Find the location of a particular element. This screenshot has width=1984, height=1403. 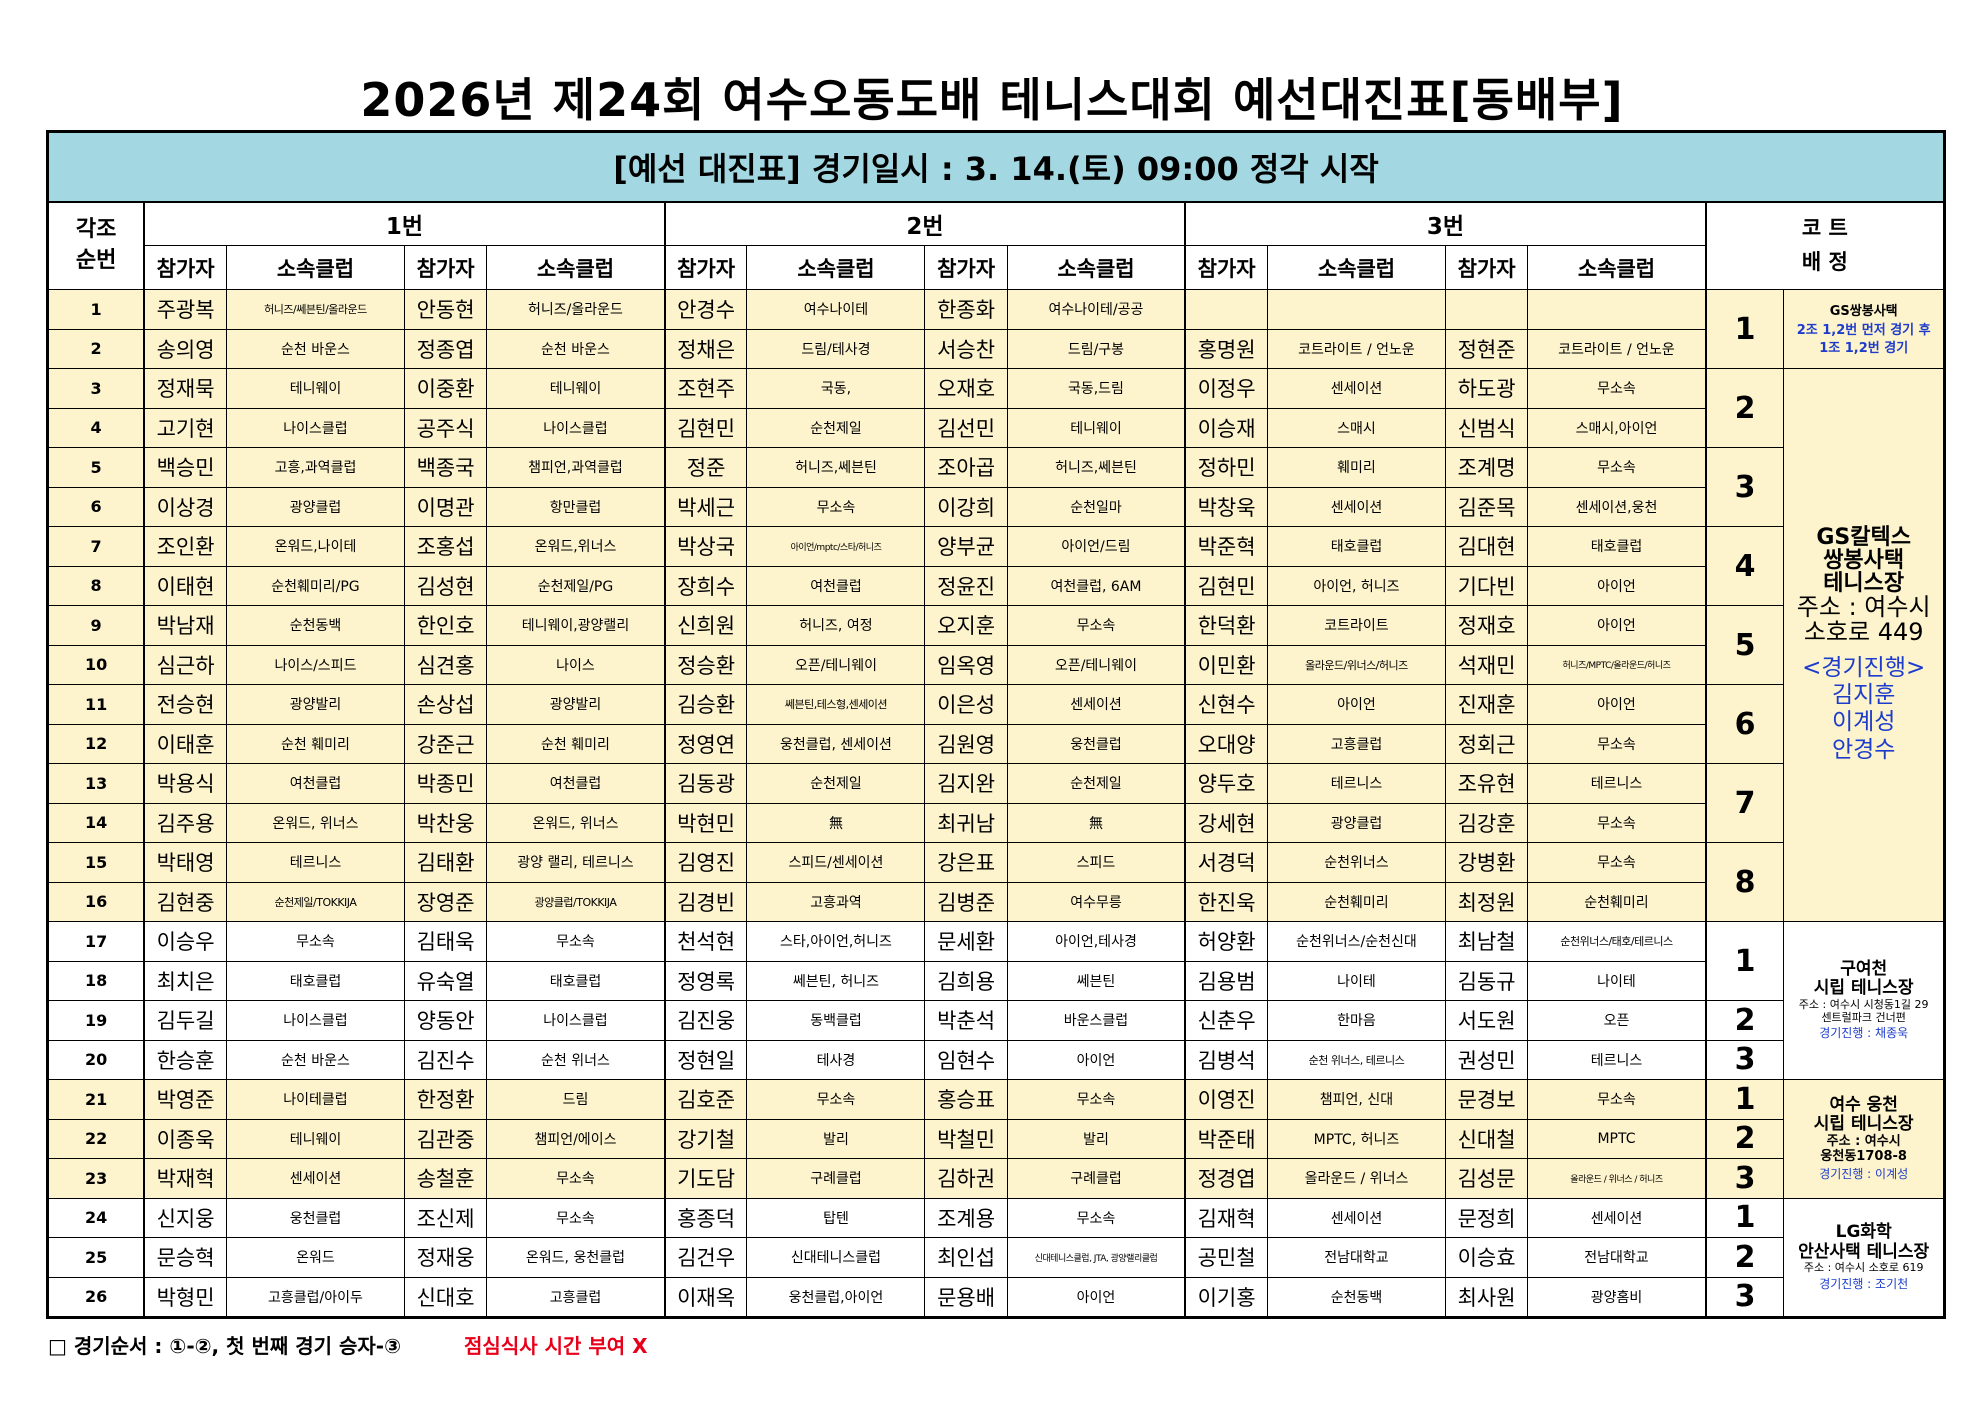

row-number: 10 is located at coordinates (96, 664).